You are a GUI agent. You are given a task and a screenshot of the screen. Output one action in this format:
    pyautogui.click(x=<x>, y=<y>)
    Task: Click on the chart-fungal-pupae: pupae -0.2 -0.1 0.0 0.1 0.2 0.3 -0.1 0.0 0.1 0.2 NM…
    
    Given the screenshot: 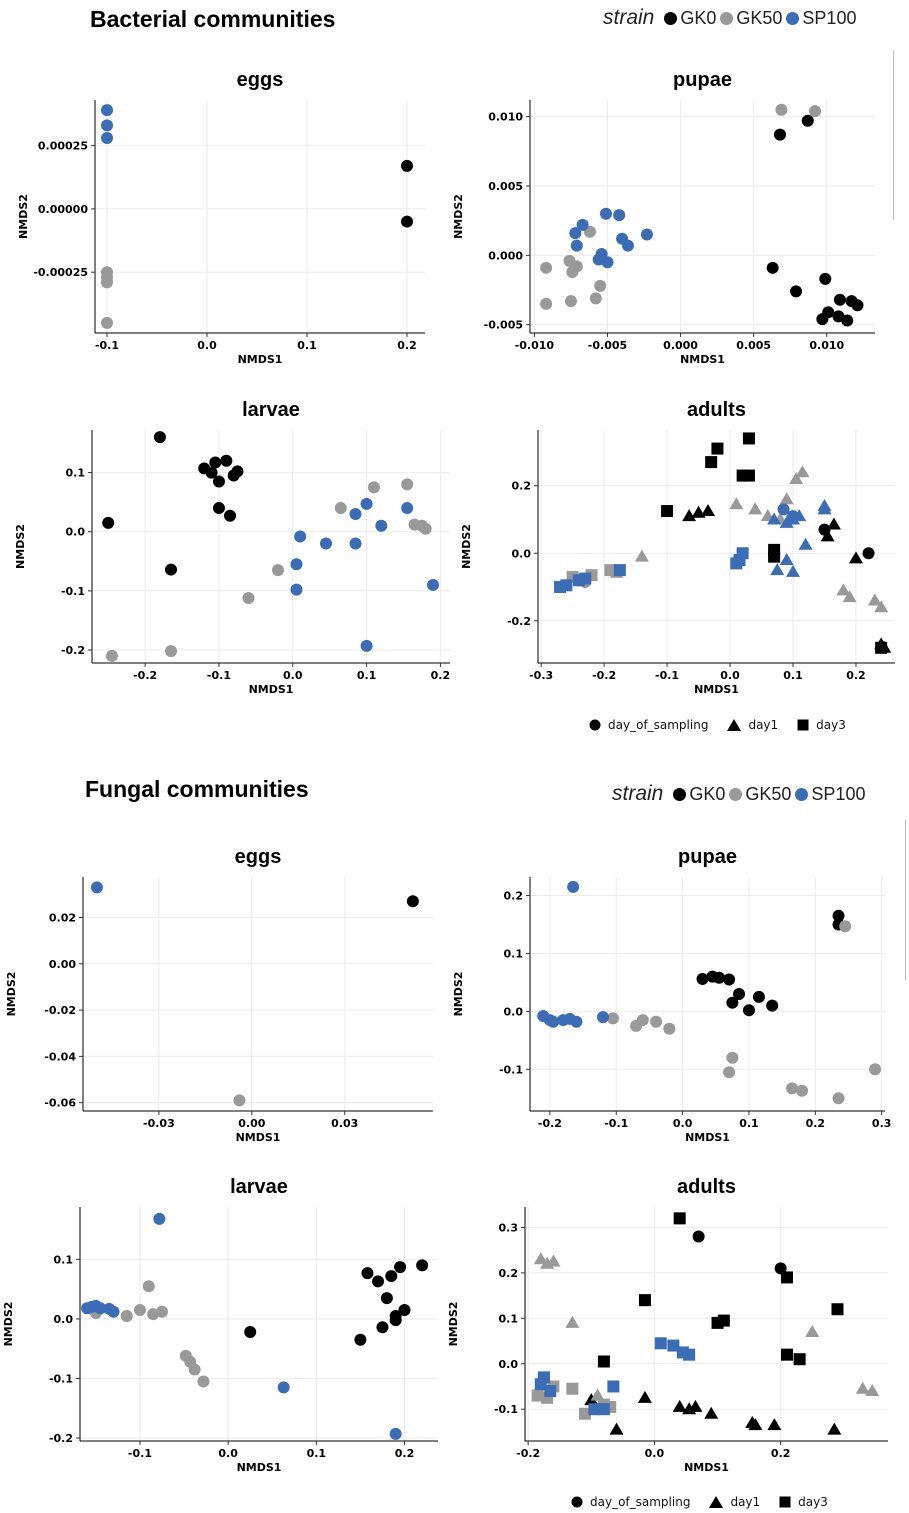 What is the action you would take?
    pyautogui.click(x=671, y=995)
    